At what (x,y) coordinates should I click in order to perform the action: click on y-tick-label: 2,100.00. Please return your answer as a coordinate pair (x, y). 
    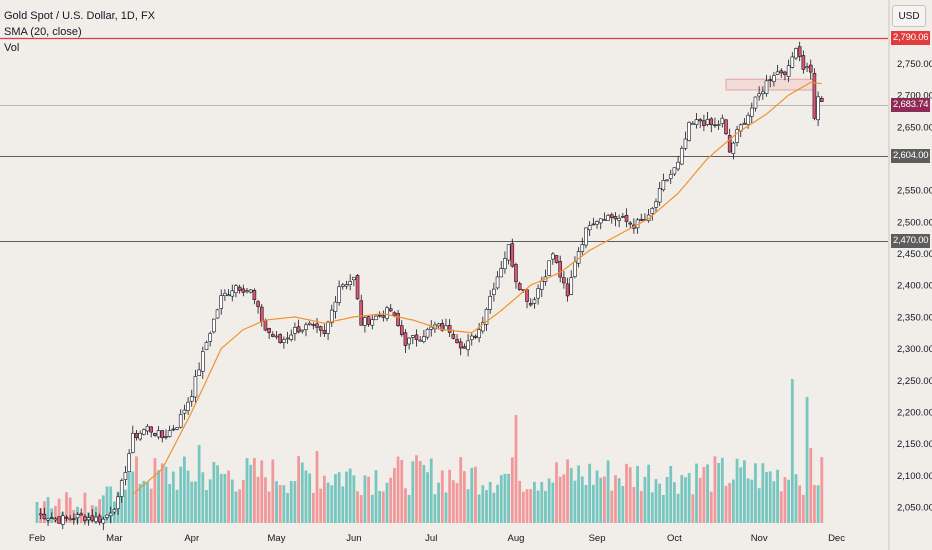
    Looking at the image, I should click on (914, 476).